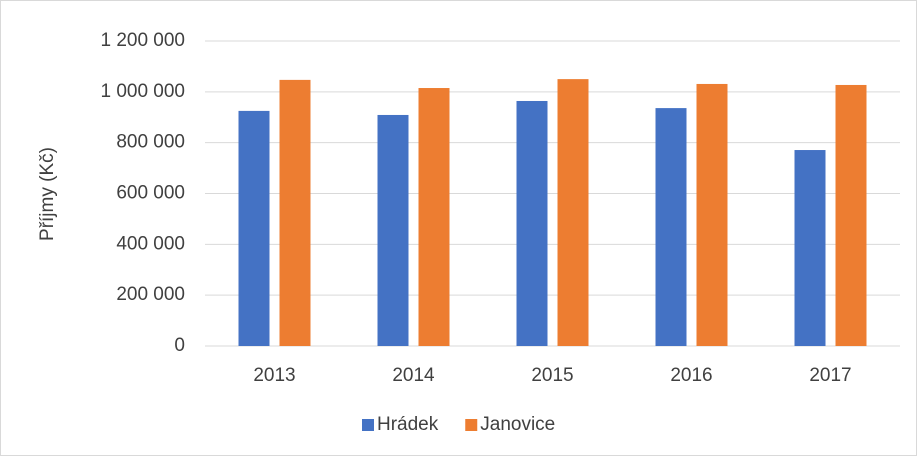  What do you see at coordinates (552, 375) in the screenshot?
I see `x-tick-label: 2015` at bounding box center [552, 375].